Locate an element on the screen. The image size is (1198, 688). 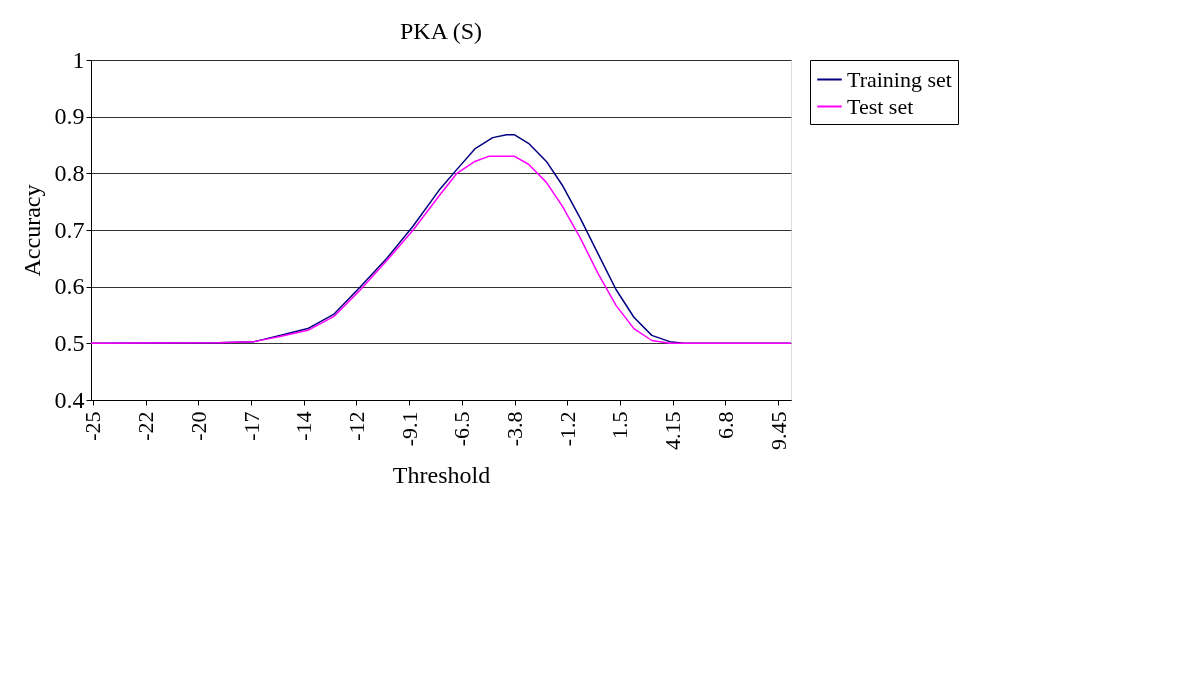
y-tick-label: 0.6 is located at coordinates (69, 286).